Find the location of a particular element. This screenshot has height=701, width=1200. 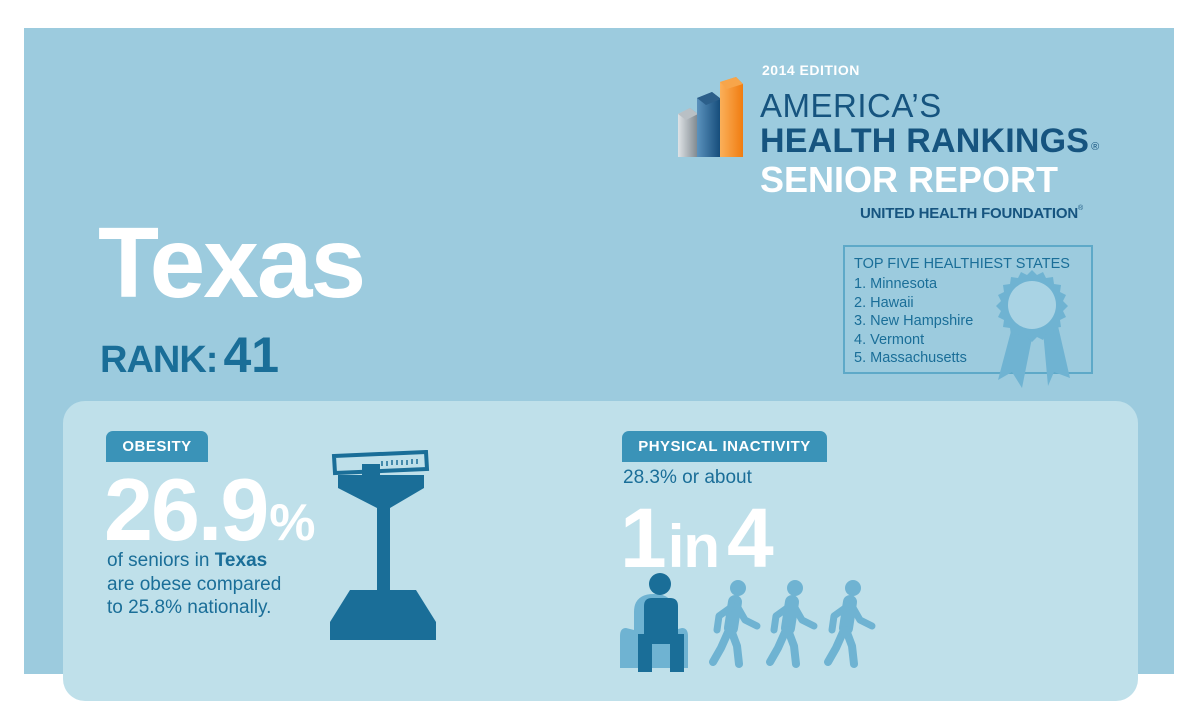

desc-state: Texas is located at coordinates (241, 560).